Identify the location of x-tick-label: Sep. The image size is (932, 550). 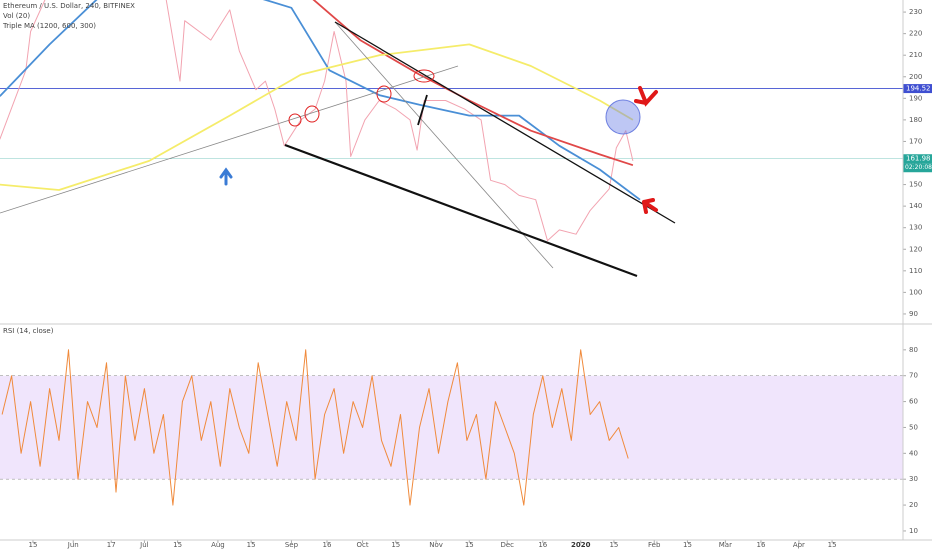
(292, 545).